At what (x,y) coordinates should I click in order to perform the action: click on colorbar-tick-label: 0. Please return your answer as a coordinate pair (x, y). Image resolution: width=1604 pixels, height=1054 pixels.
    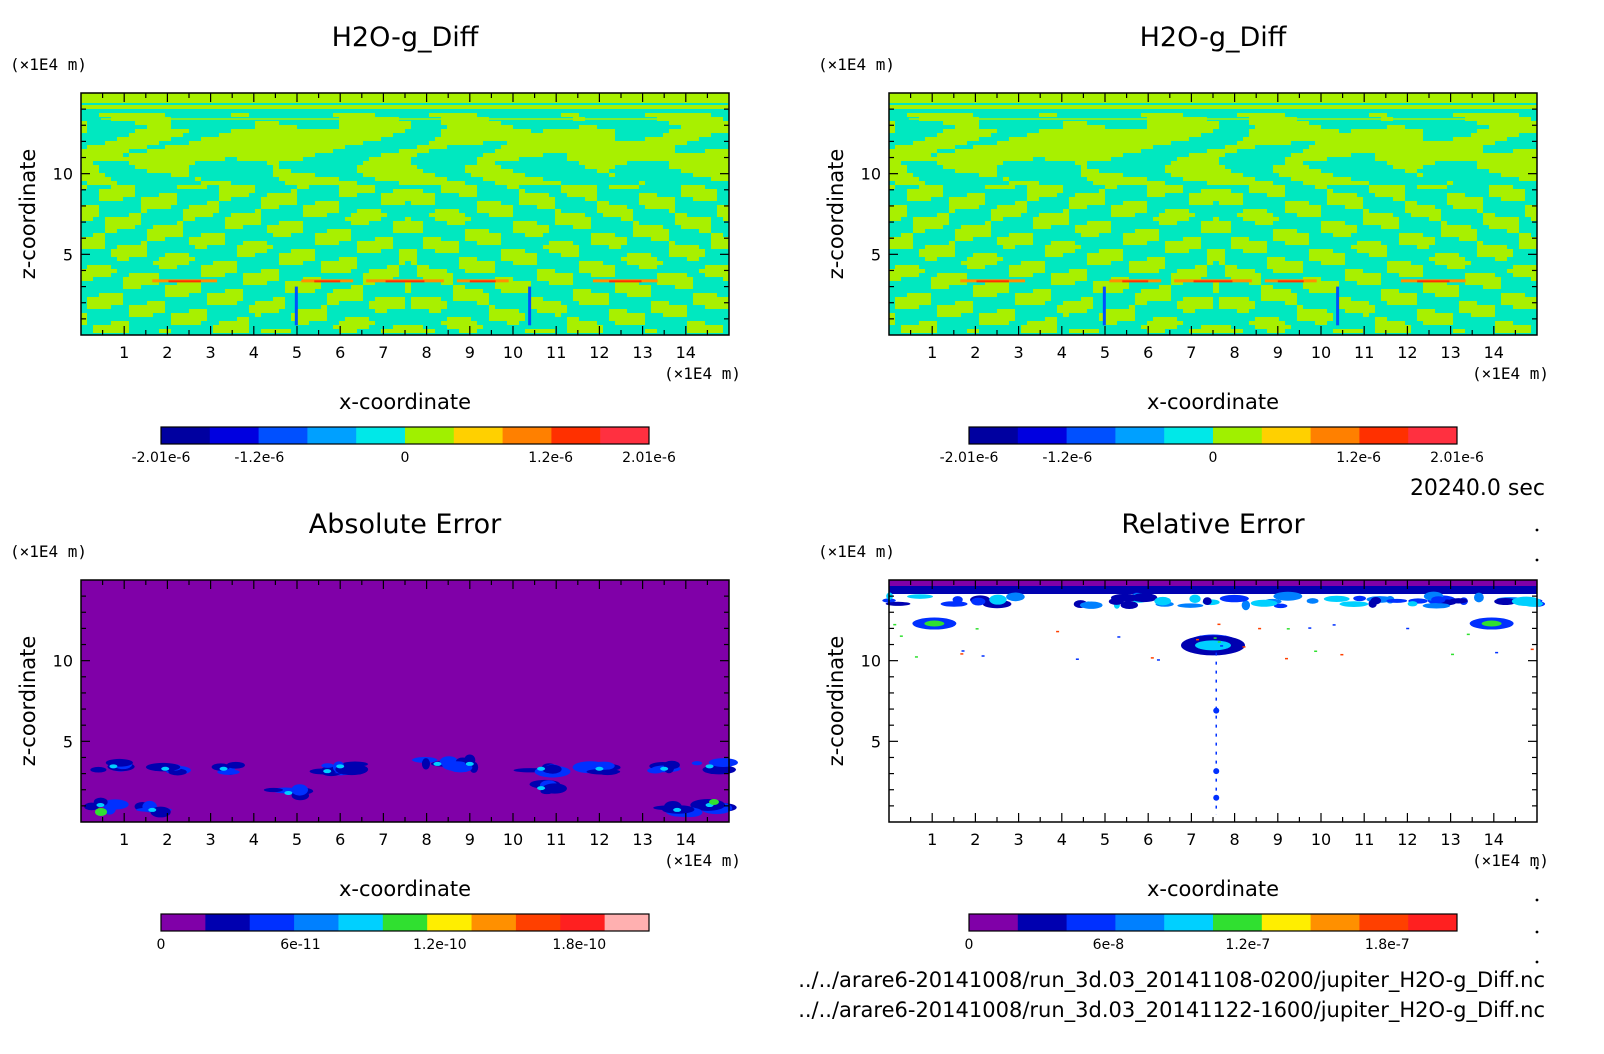
    Looking at the image, I should click on (969, 945).